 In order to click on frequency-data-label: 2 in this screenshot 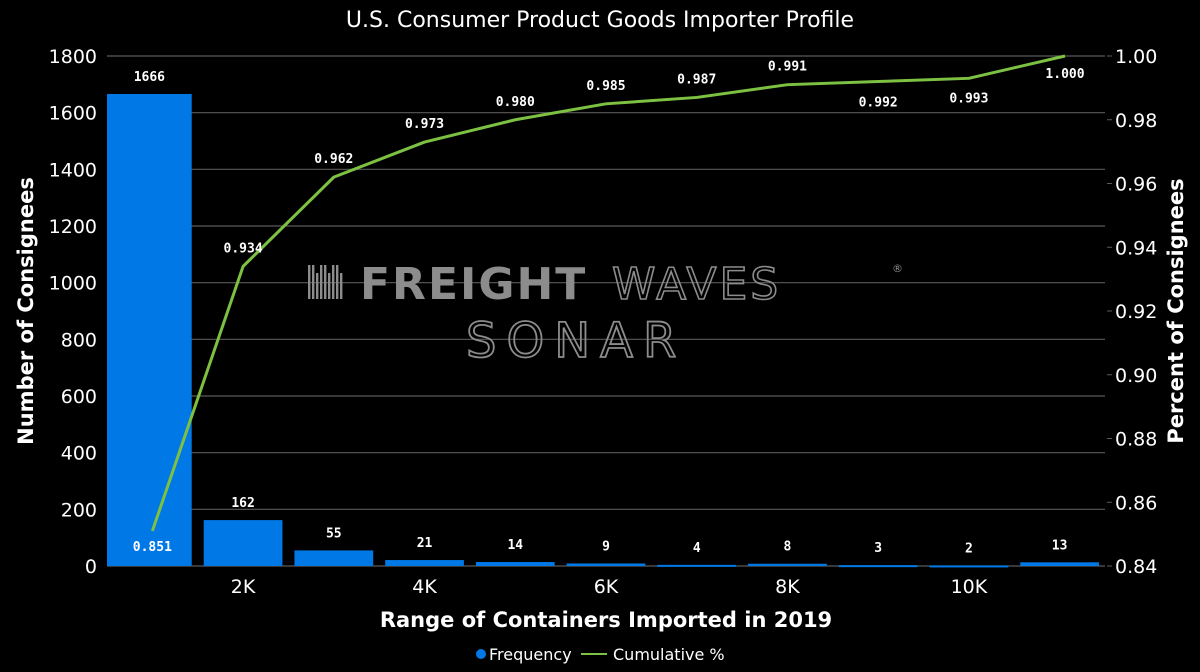, I will do `click(969, 548)`.